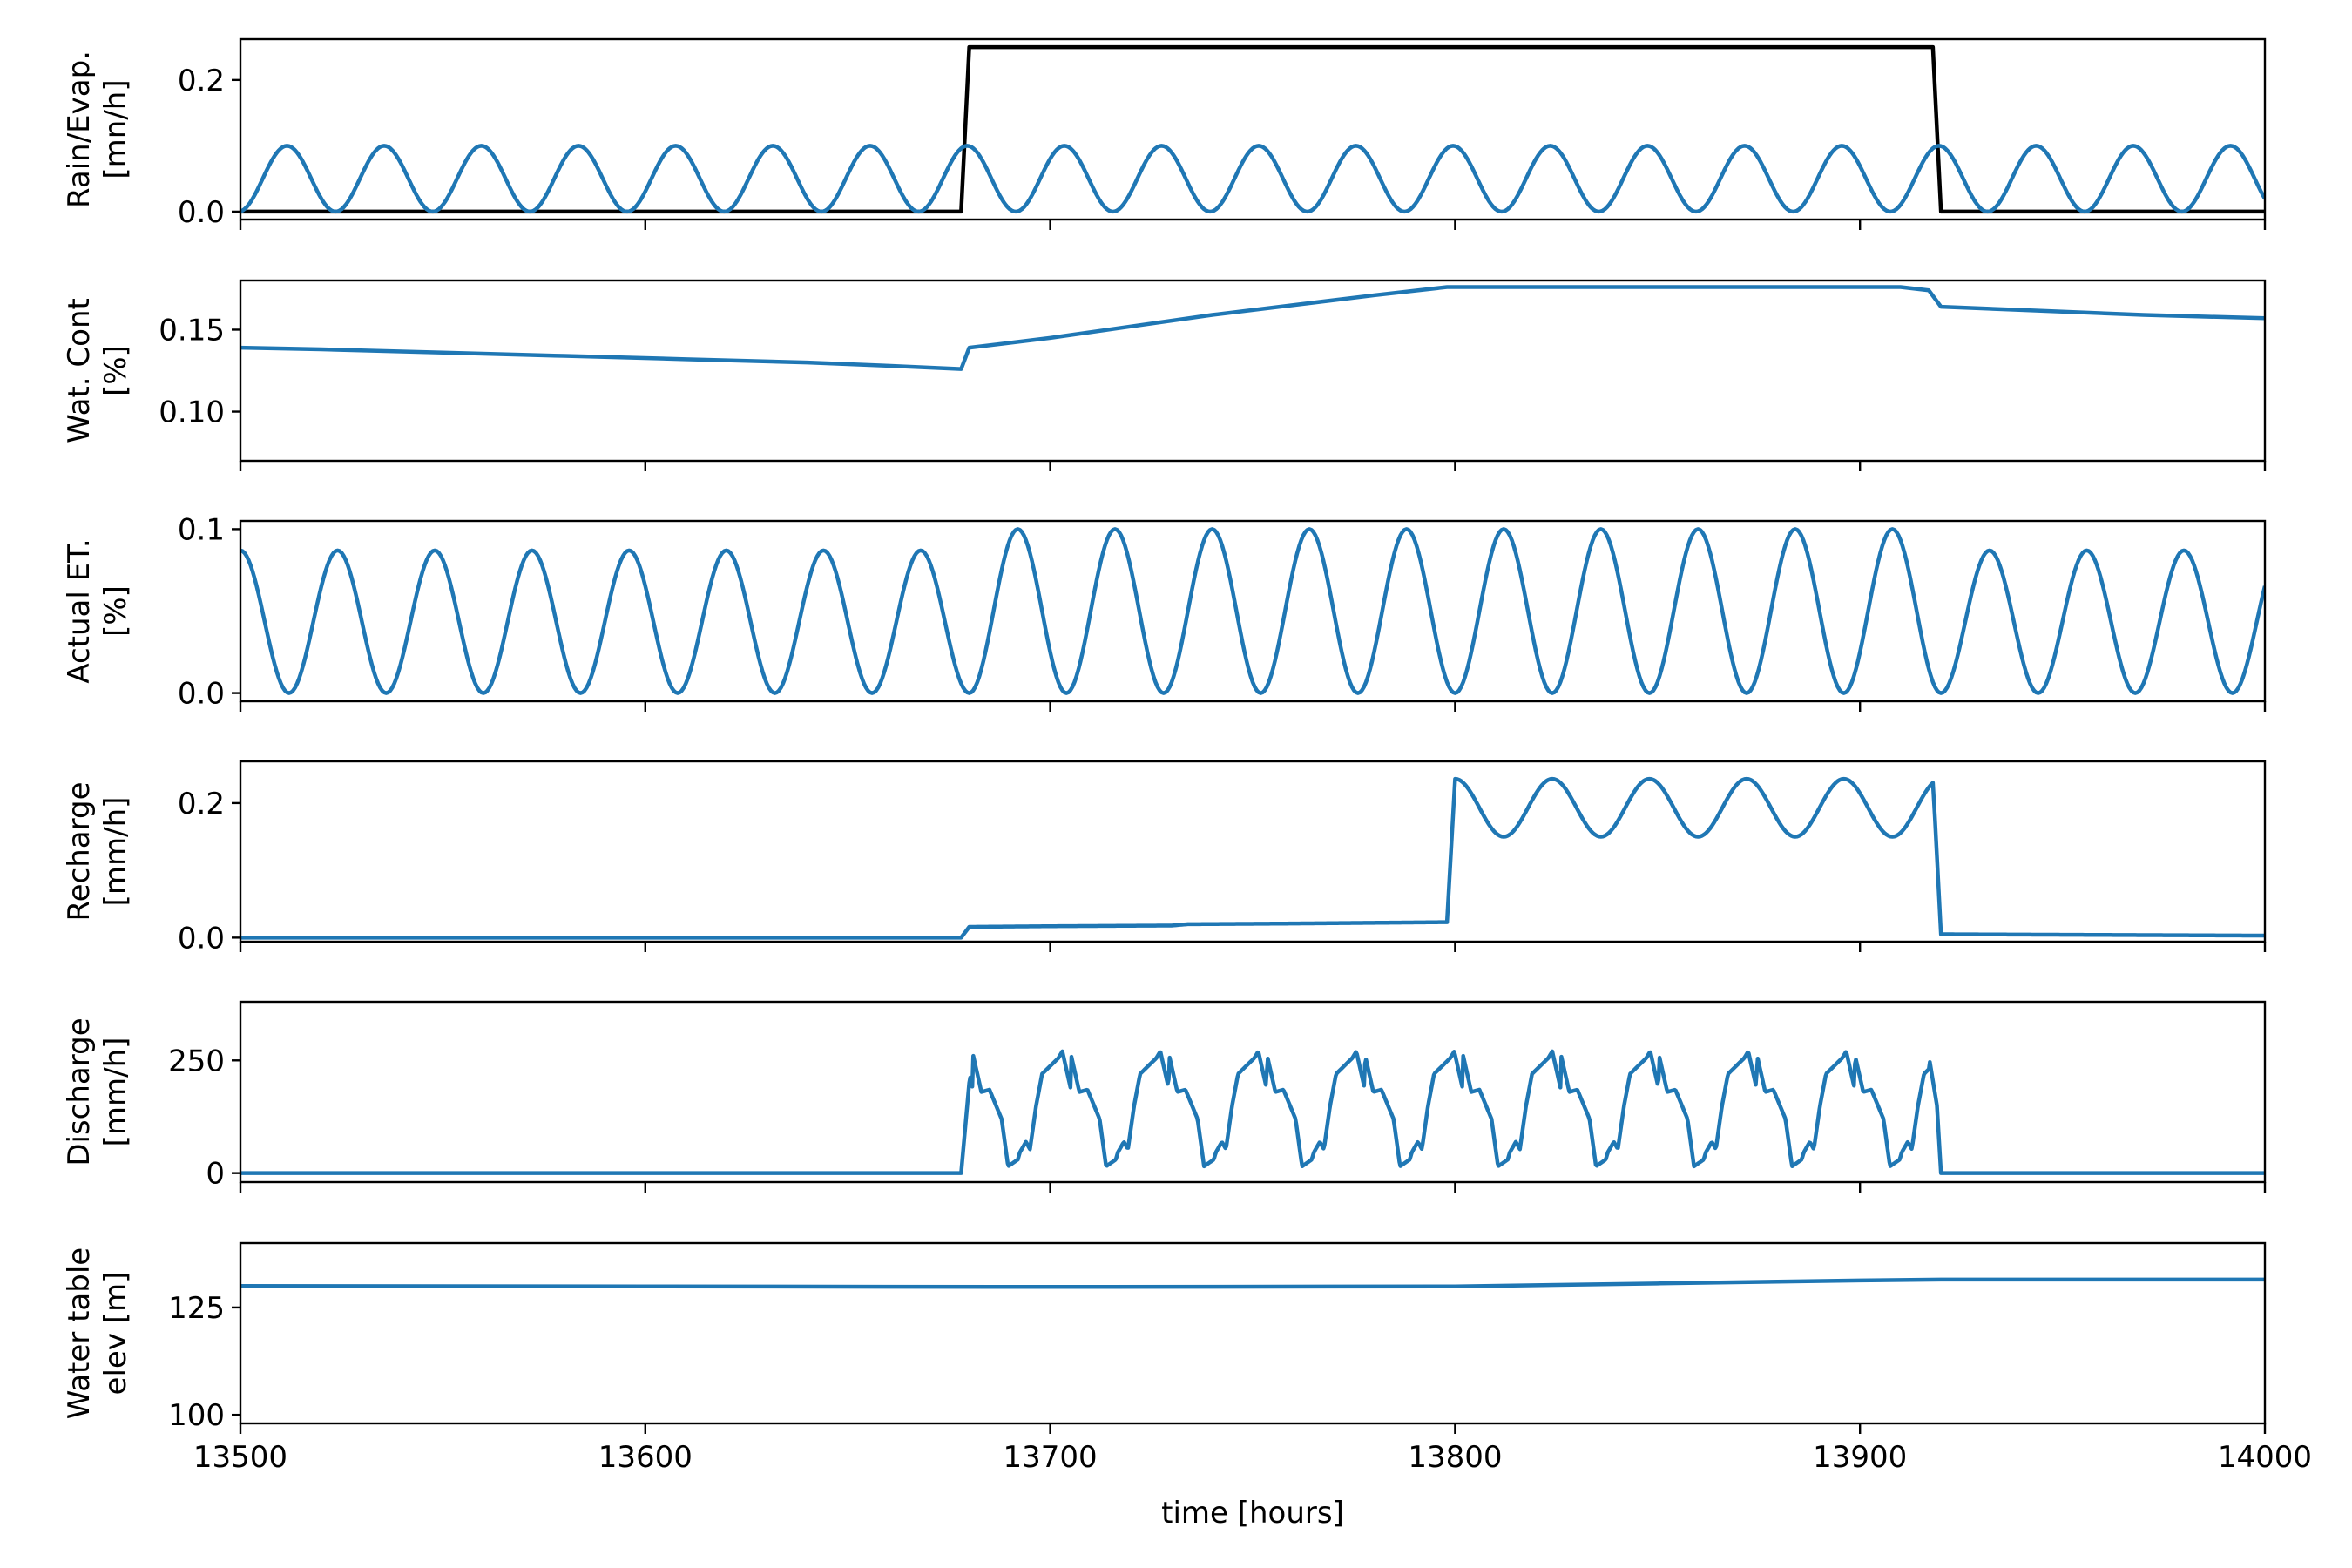 This screenshot has height=1568, width=2352. I want to click on x-tick-label-3: 13800, so click(1455, 1457).